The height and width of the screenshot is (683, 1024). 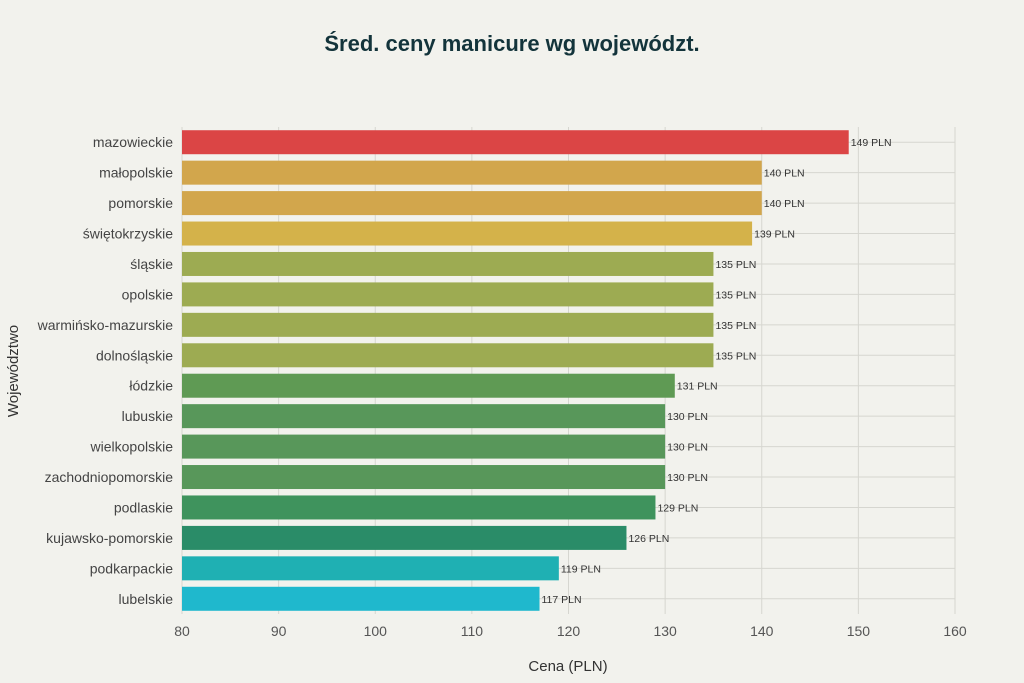 I want to click on data-label: 126 PLN, so click(x=648, y=539).